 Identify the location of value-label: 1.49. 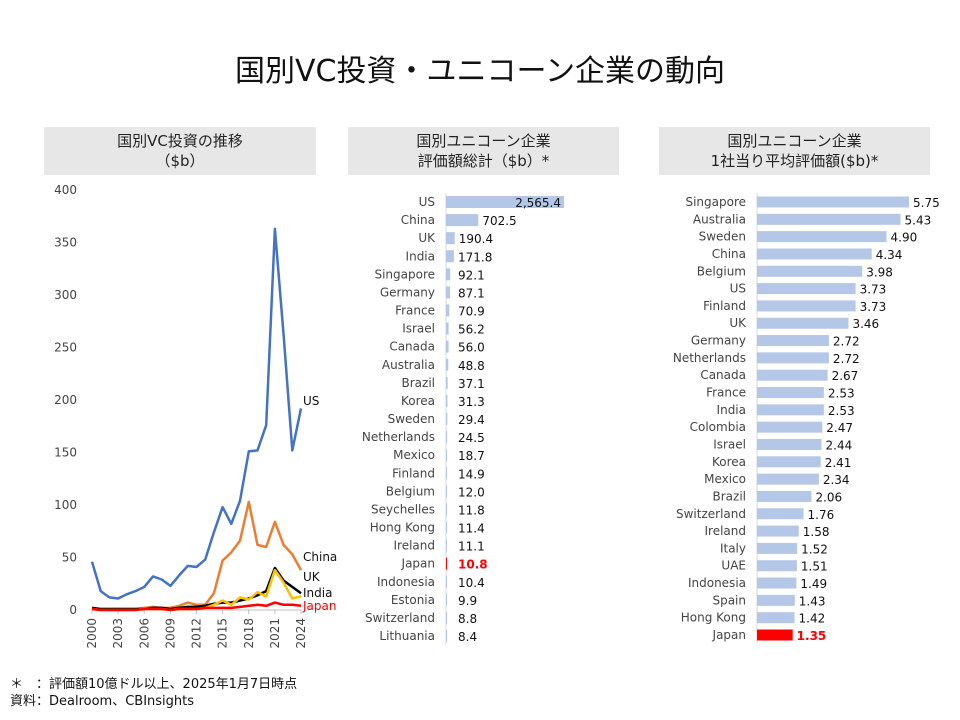
(813, 584).